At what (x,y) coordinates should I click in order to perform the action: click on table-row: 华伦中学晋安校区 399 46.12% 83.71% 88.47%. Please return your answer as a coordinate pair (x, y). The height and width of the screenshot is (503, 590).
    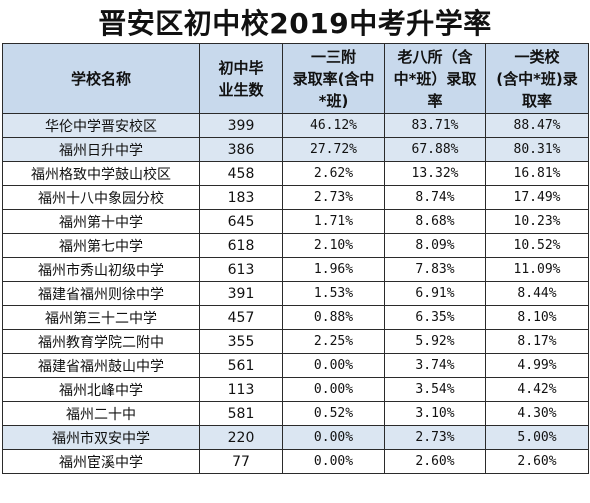
    Looking at the image, I should click on (295, 125).